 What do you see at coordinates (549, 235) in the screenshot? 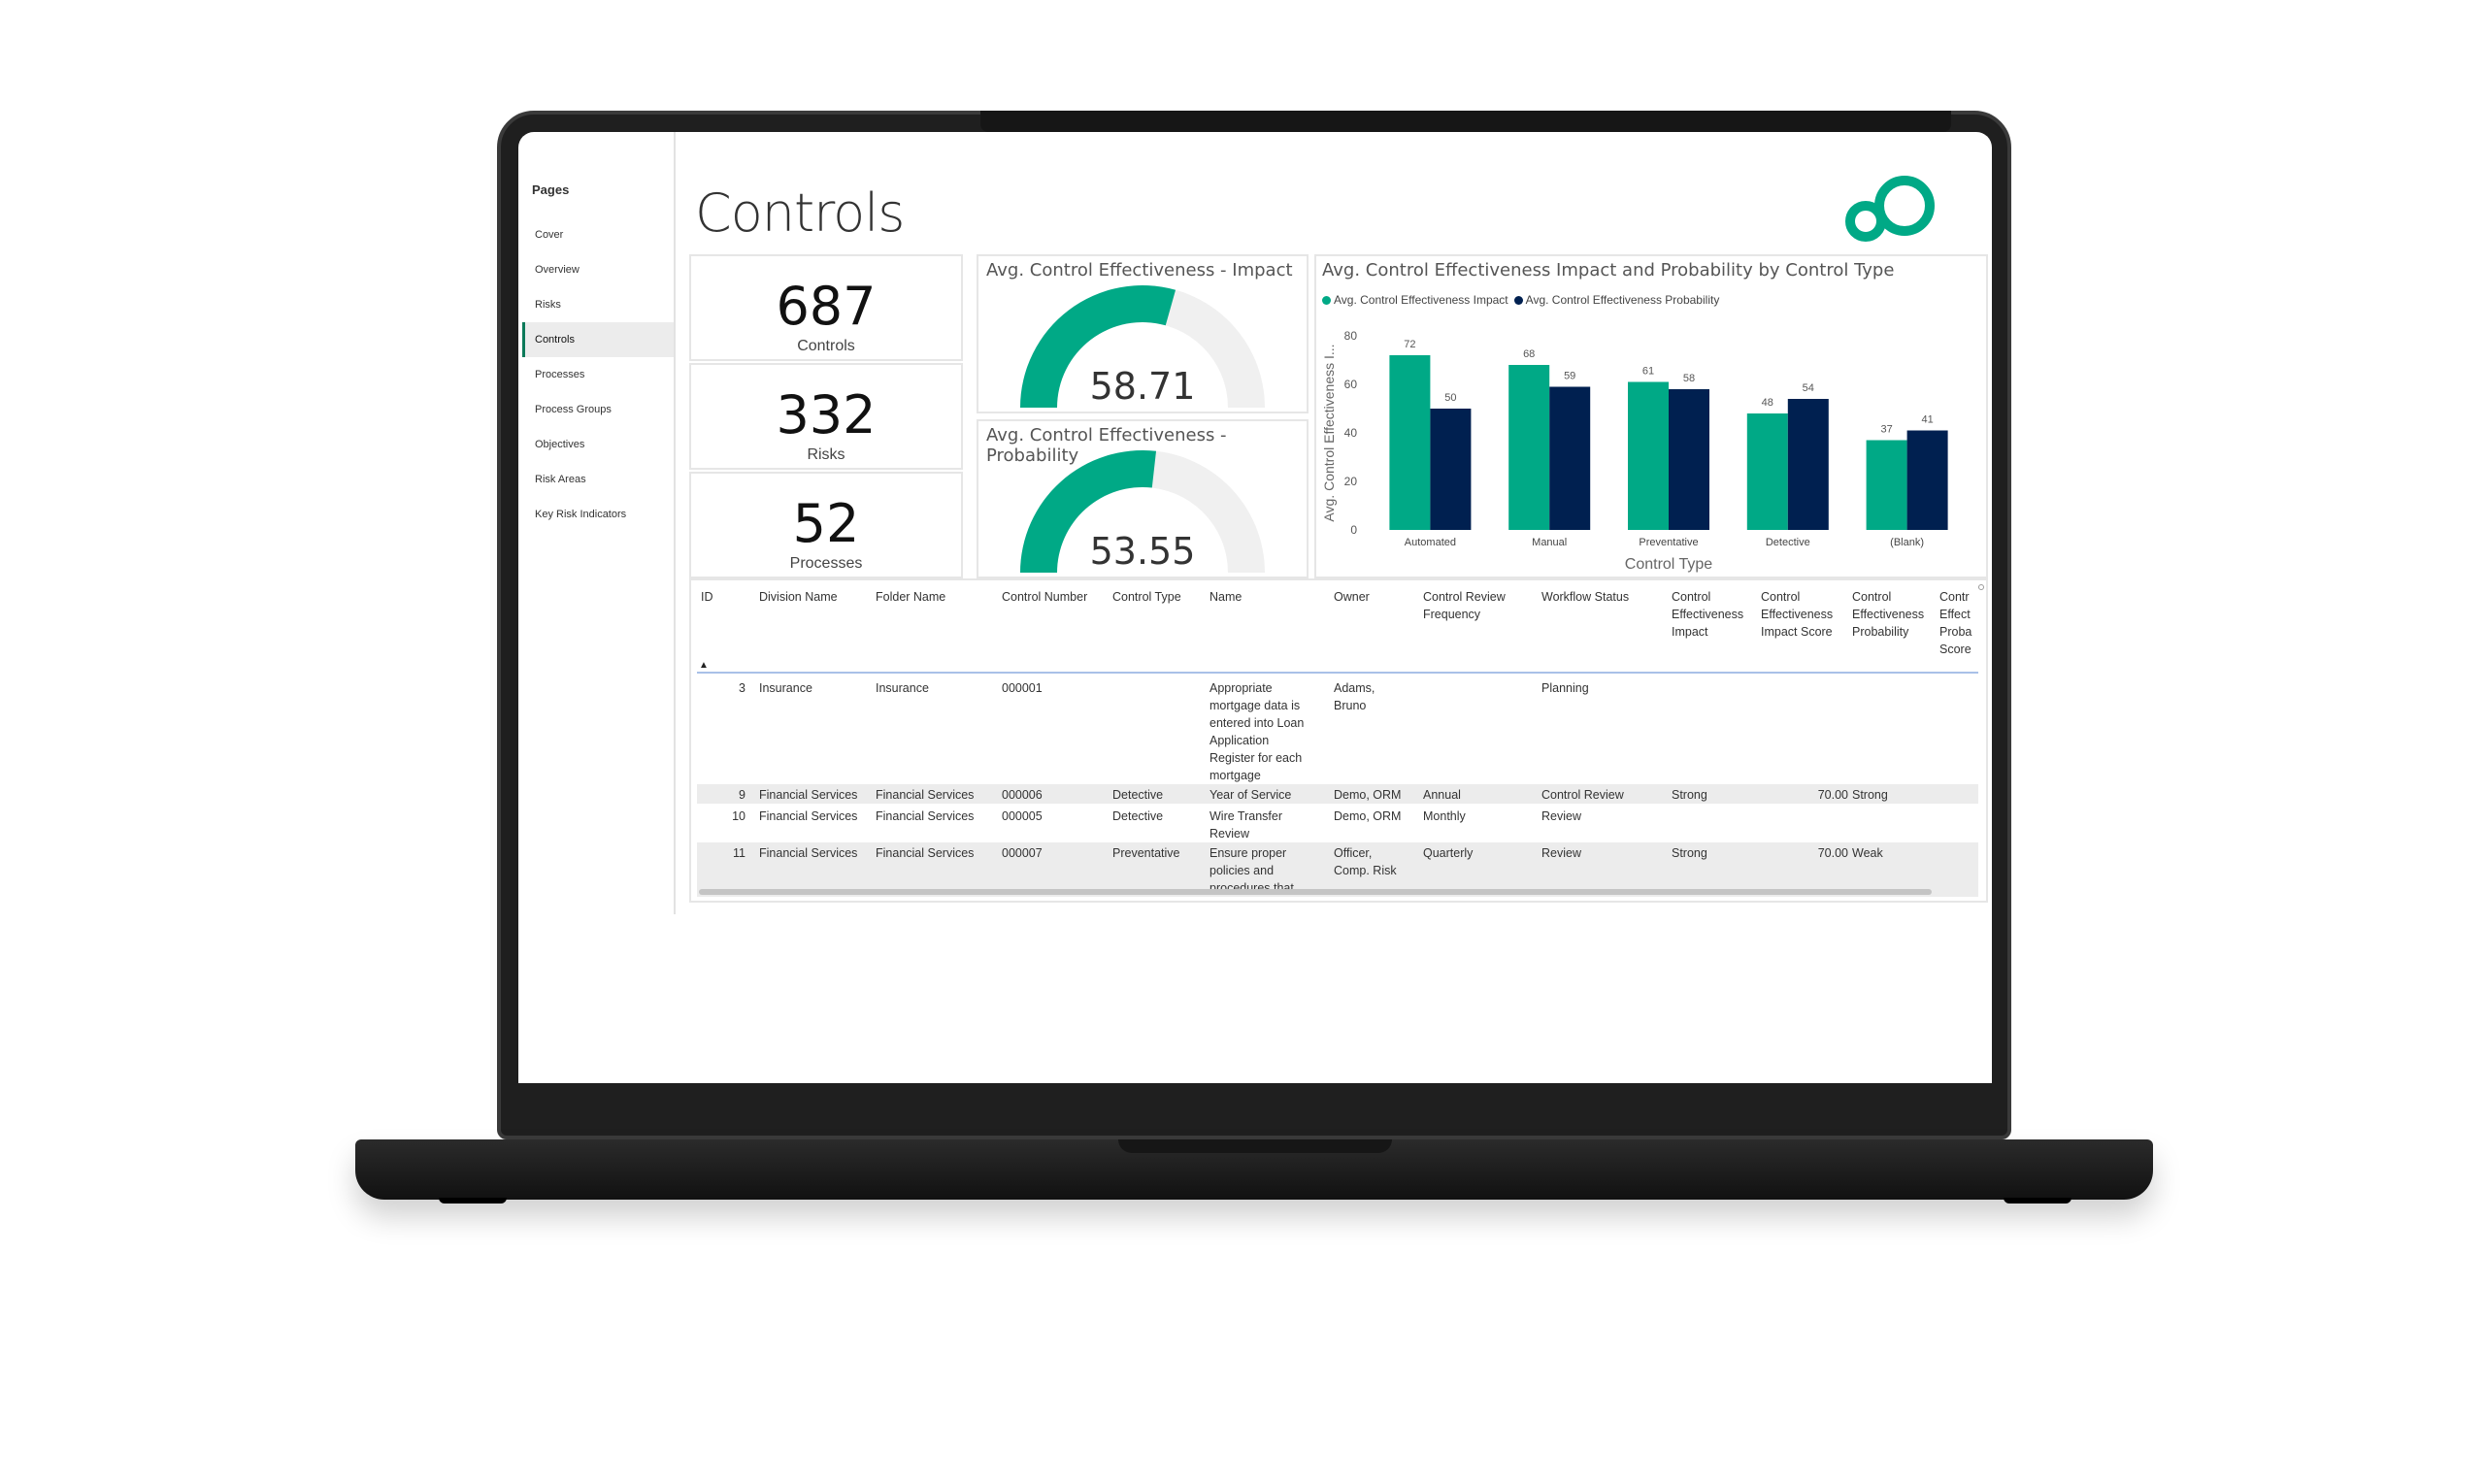
I see `nav-item-cover: Cover` at bounding box center [549, 235].